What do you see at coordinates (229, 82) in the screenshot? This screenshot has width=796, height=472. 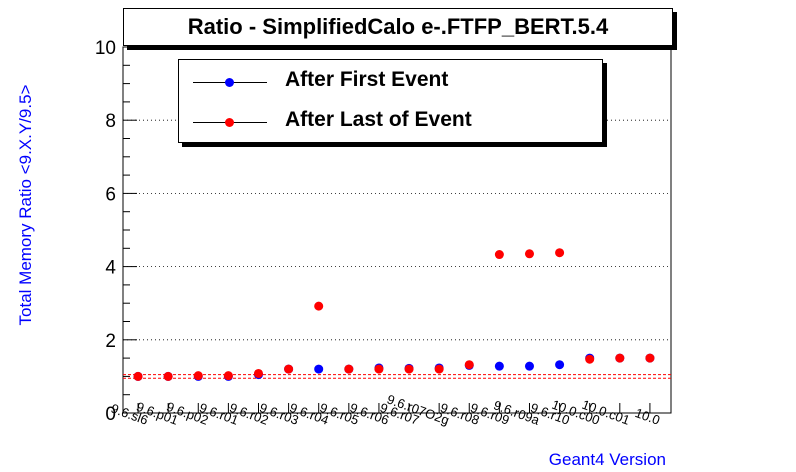 I see `legend-marker-first` at bounding box center [229, 82].